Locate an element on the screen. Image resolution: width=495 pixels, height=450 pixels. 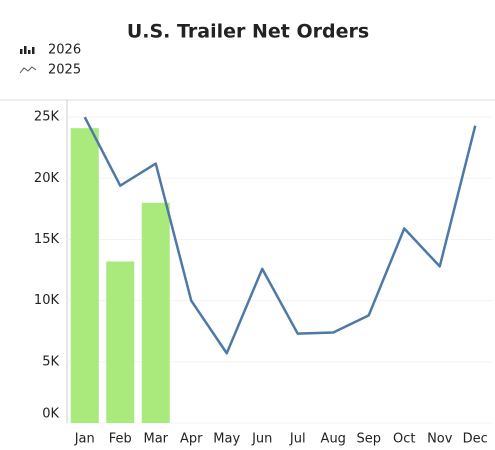
x-tick-label: Nov is located at coordinates (440, 439).